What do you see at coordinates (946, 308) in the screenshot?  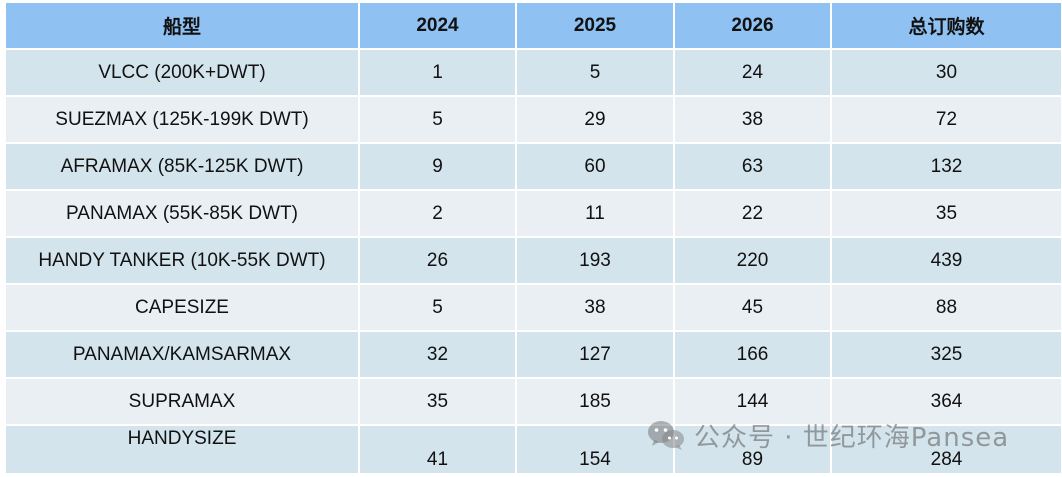 I see `total-cell: 88` at bounding box center [946, 308].